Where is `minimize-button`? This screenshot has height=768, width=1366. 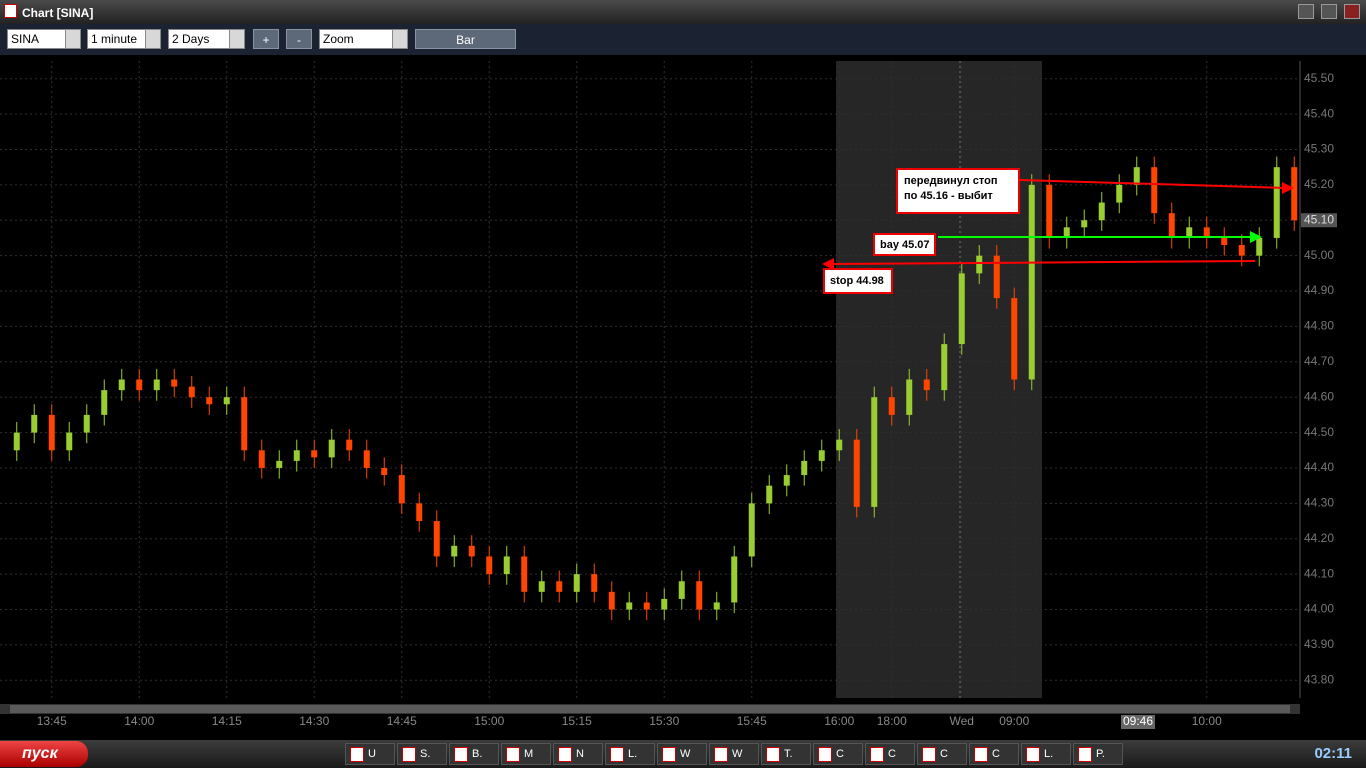
minimize-button is located at coordinates (1306, 11).